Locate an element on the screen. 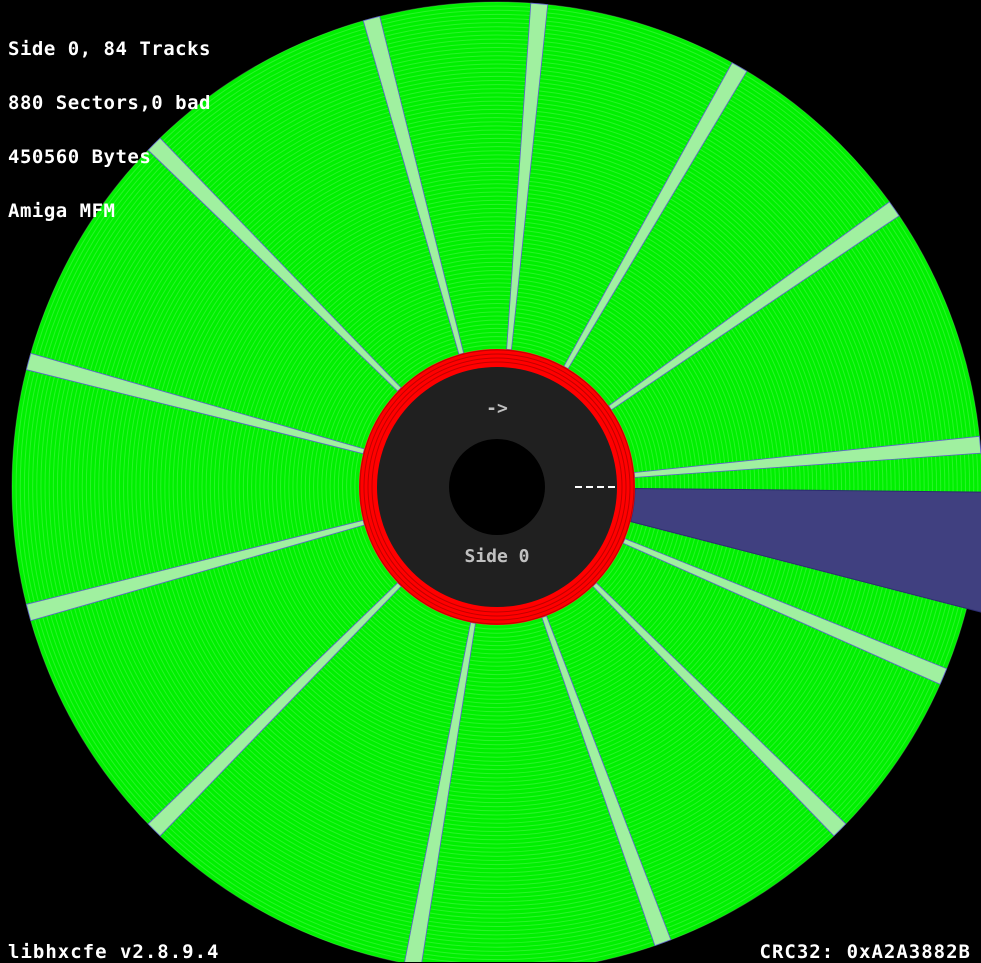  inner-ring-line is located at coordinates (497, 487).